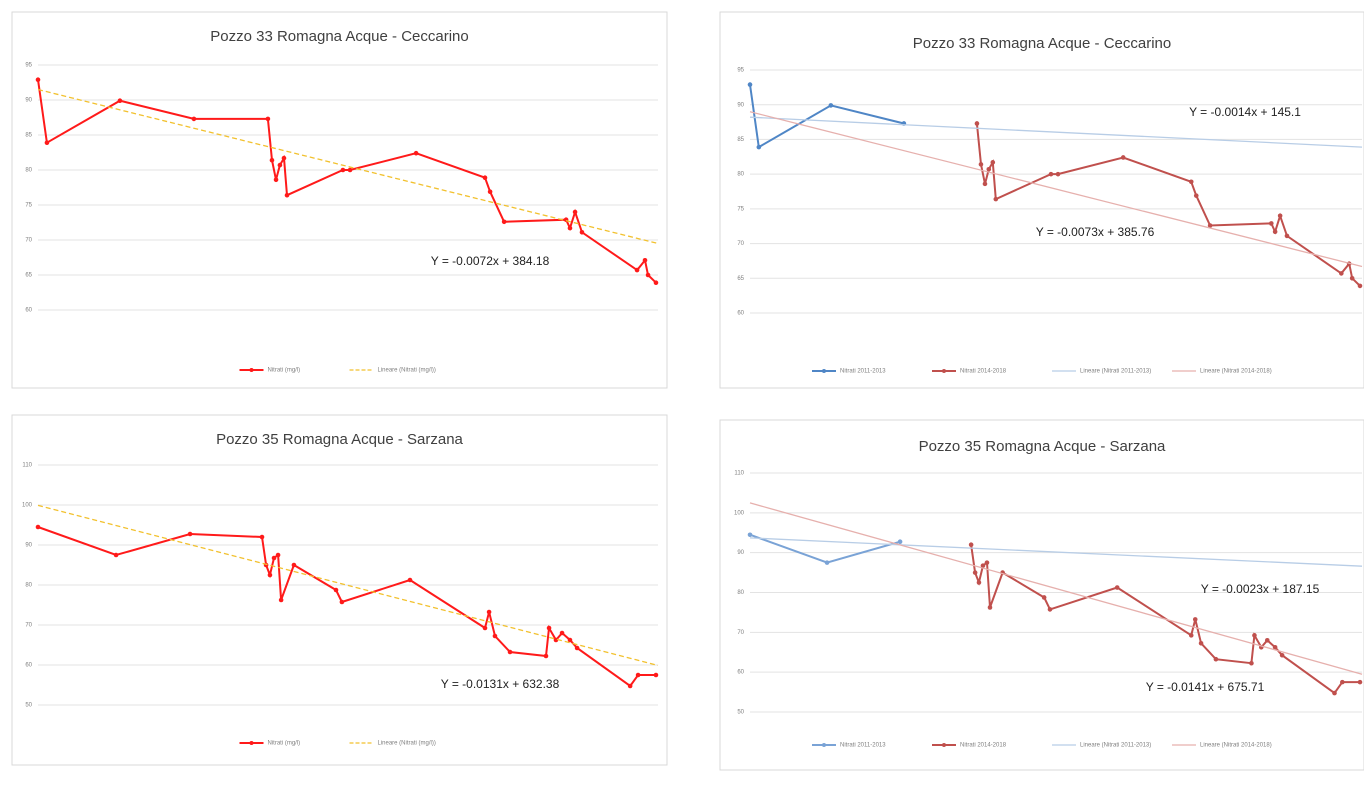 The image size is (1364, 785). Describe the element at coordinates (1095, 232) in the screenshot. I see `trend-equation: Y = -0.0073x + 385.76` at that location.